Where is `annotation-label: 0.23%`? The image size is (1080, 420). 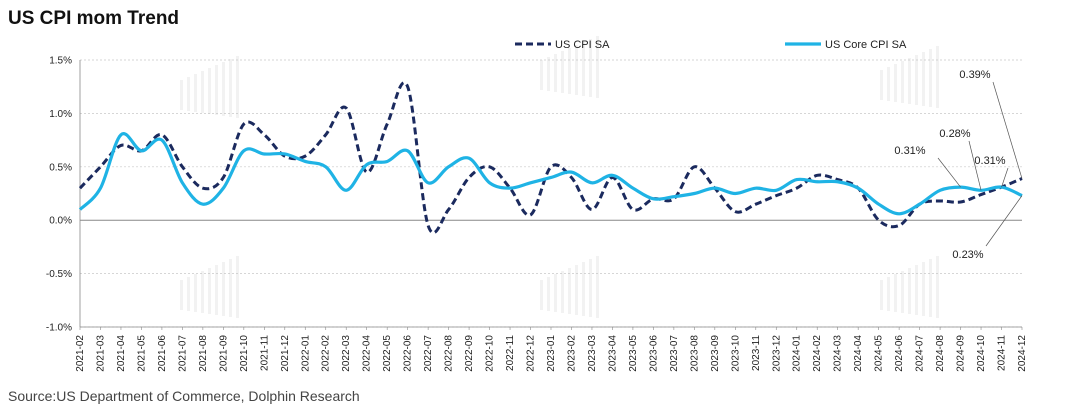 annotation-label: 0.23% is located at coordinates (967, 255).